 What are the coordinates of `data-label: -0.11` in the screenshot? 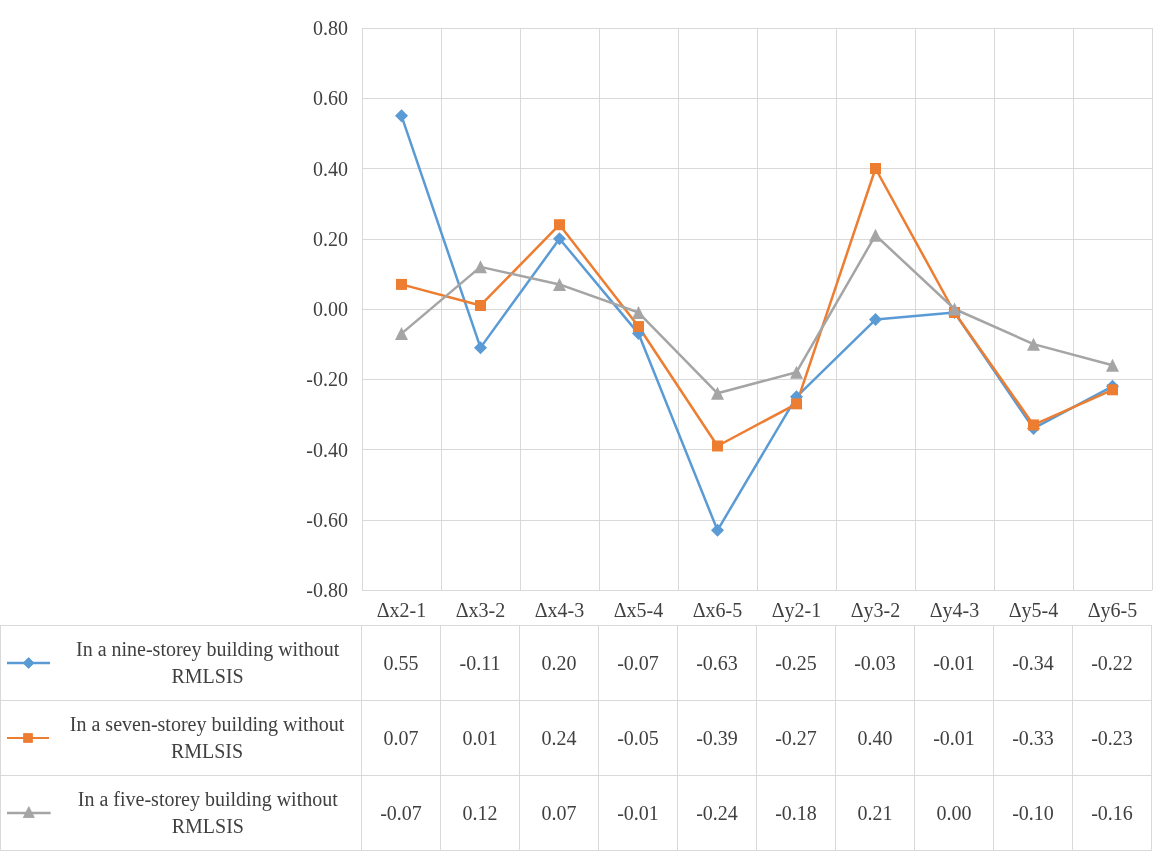 It's located at (480, 663).